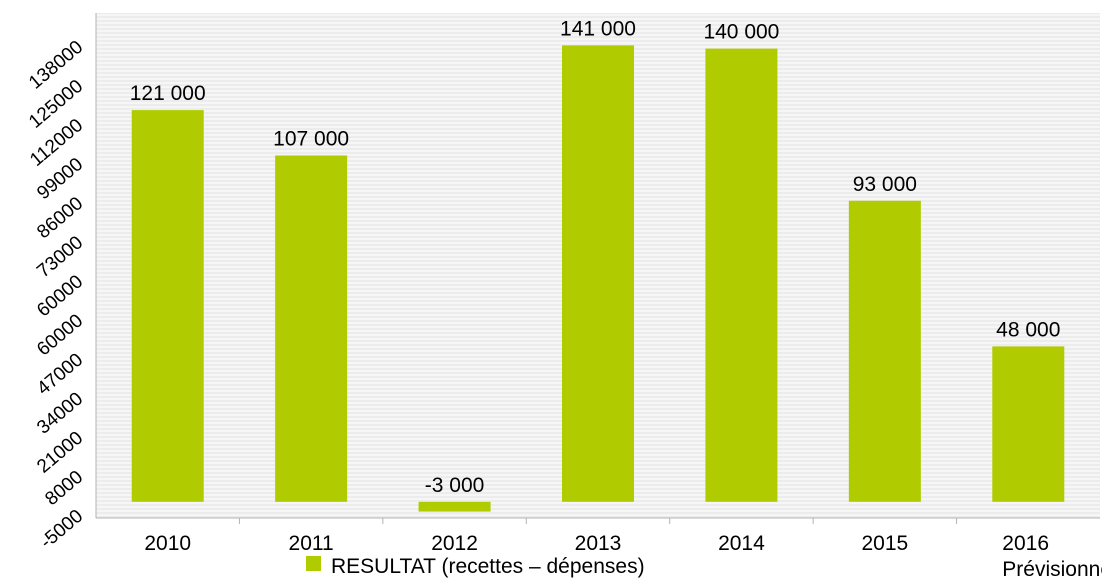 The width and height of the screenshot is (1102, 581). What do you see at coordinates (885, 184) in the screenshot?
I see `data-label: 93 000` at bounding box center [885, 184].